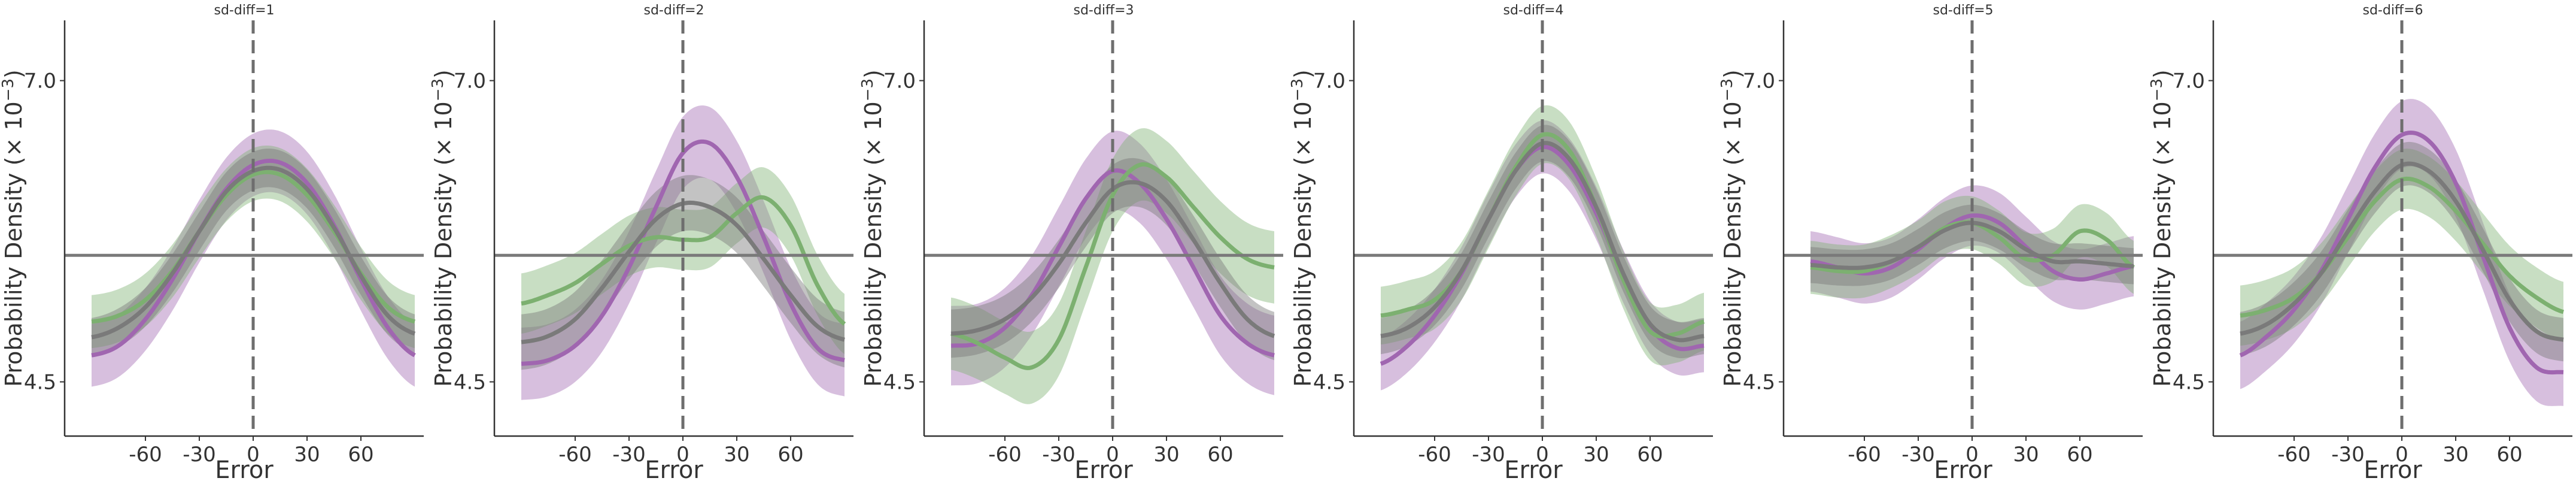 This screenshot has width=2576, height=487. I want to click on panel-title: sd-diff=2, so click(674, 10).